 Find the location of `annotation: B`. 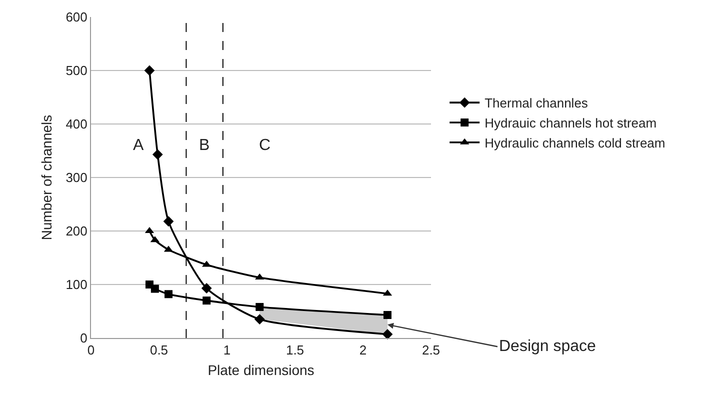

annotation: B is located at coordinates (204, 145).